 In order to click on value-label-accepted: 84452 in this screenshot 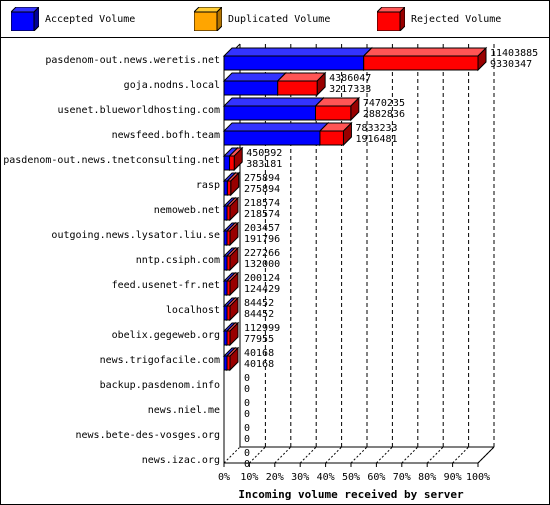, I will do `click(259, 303)`.